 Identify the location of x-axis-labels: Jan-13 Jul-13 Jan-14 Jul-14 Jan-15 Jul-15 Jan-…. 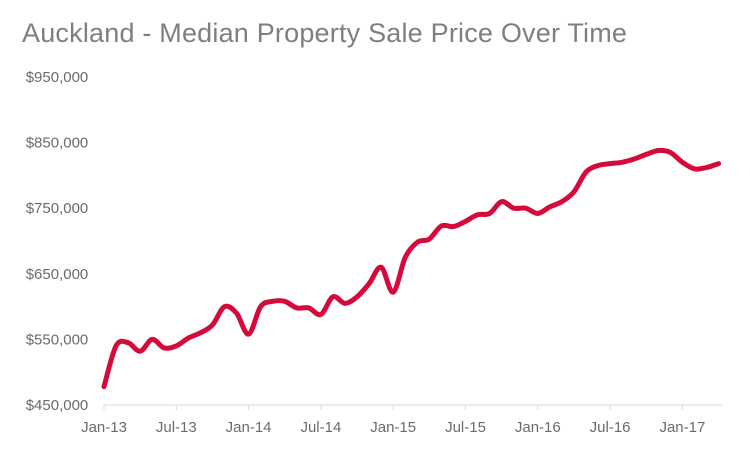
(393, 427).